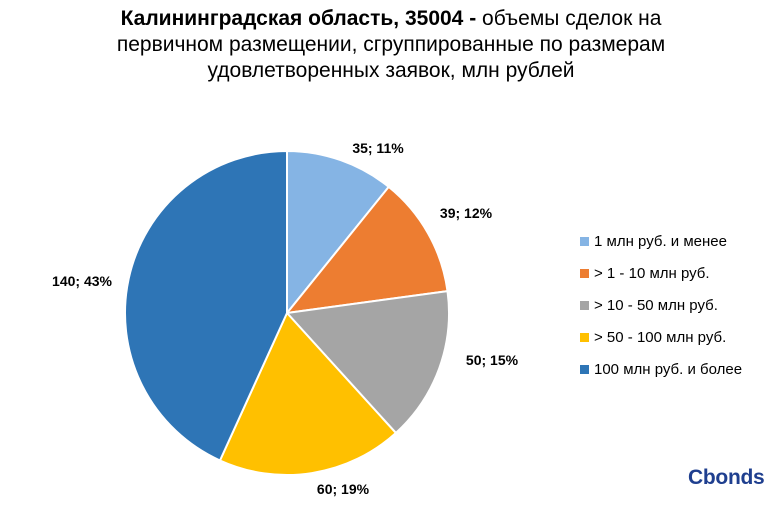 This screenshot has height=510, width=782. What do you see at coordinates (668, 369) in the screenshot?
I see `legend-label-5: 100 млн руб. и более` at bounding box center [668, 369].